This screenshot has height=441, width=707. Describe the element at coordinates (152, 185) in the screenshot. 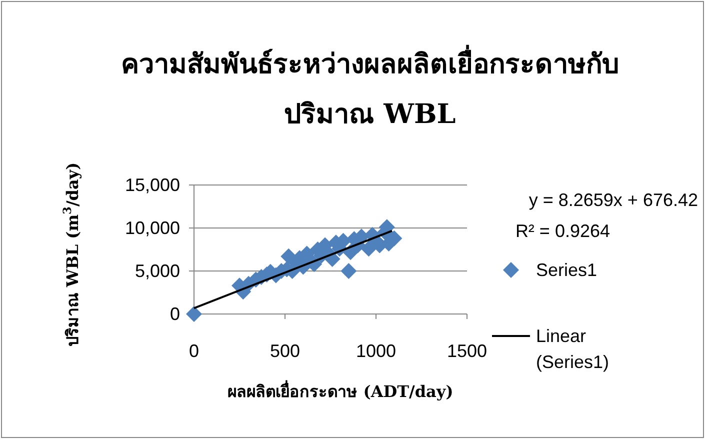

I see `y-tick-label: 15,000` at that location.